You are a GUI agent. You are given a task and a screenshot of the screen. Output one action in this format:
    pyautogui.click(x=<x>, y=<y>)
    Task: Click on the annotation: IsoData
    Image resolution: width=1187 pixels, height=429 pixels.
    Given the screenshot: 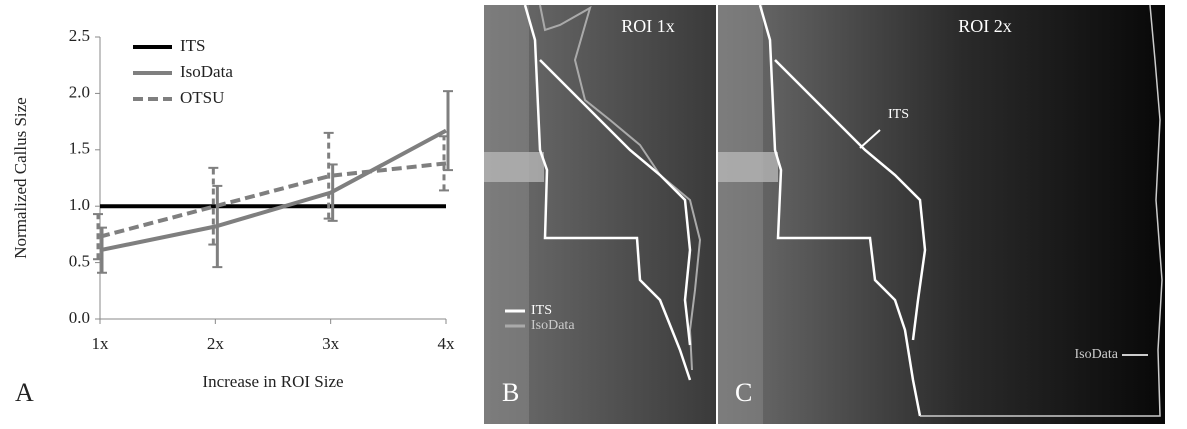 What is the action you would take?
    pyautogui.click(x=1096, y=354)
    